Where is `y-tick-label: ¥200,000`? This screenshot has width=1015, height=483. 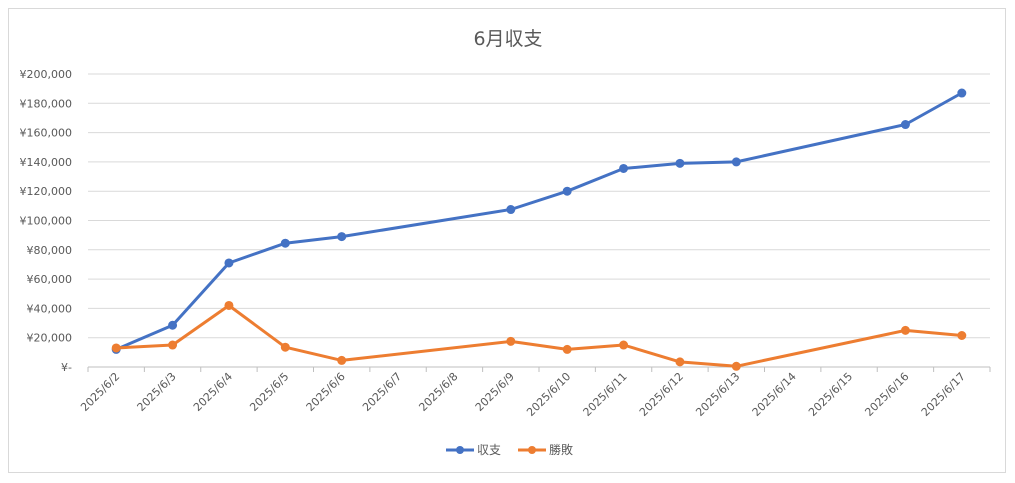
y-tick-label: ¥200,000 is located at coordinates (46, 74).